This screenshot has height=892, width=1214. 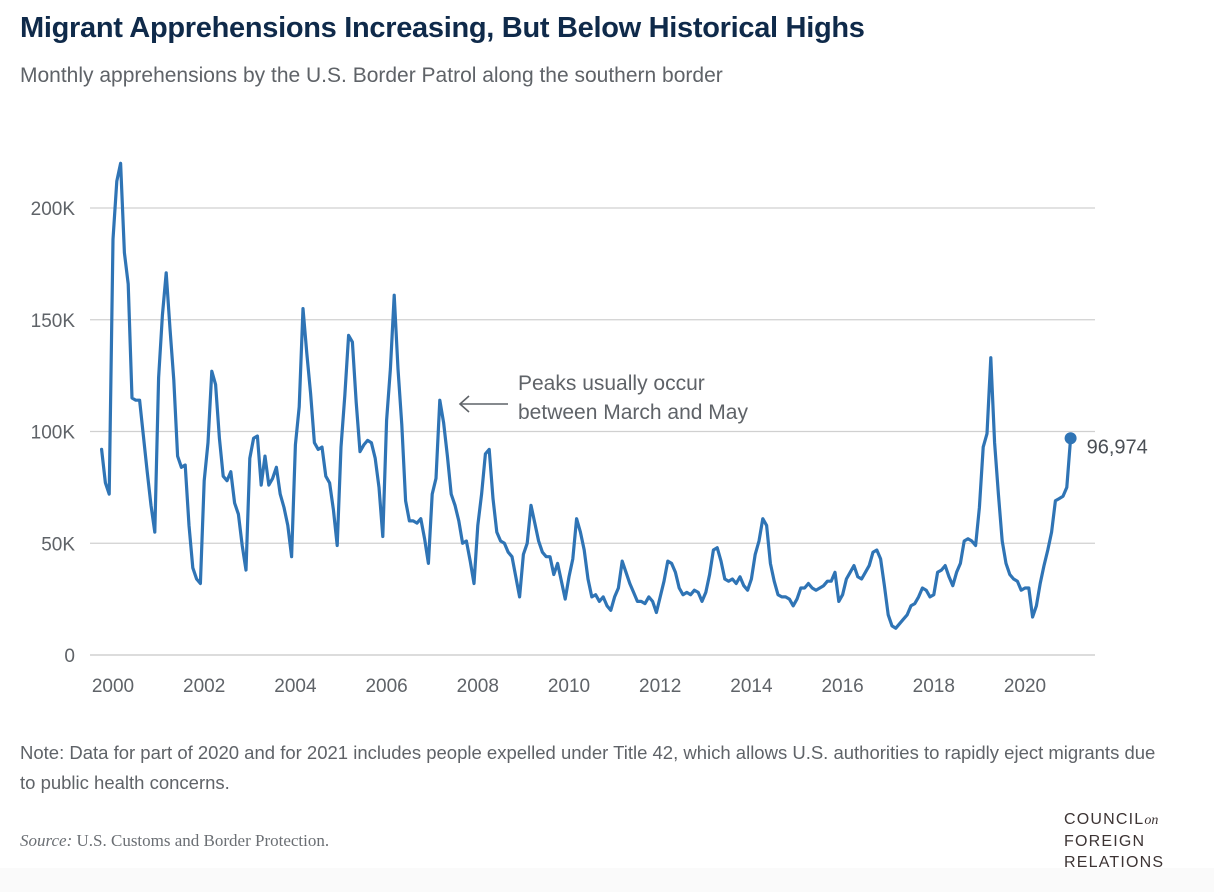 I want to click on y-axis-ticks: 0 50K 100K 150K 200K, so click(x=53, y=433).